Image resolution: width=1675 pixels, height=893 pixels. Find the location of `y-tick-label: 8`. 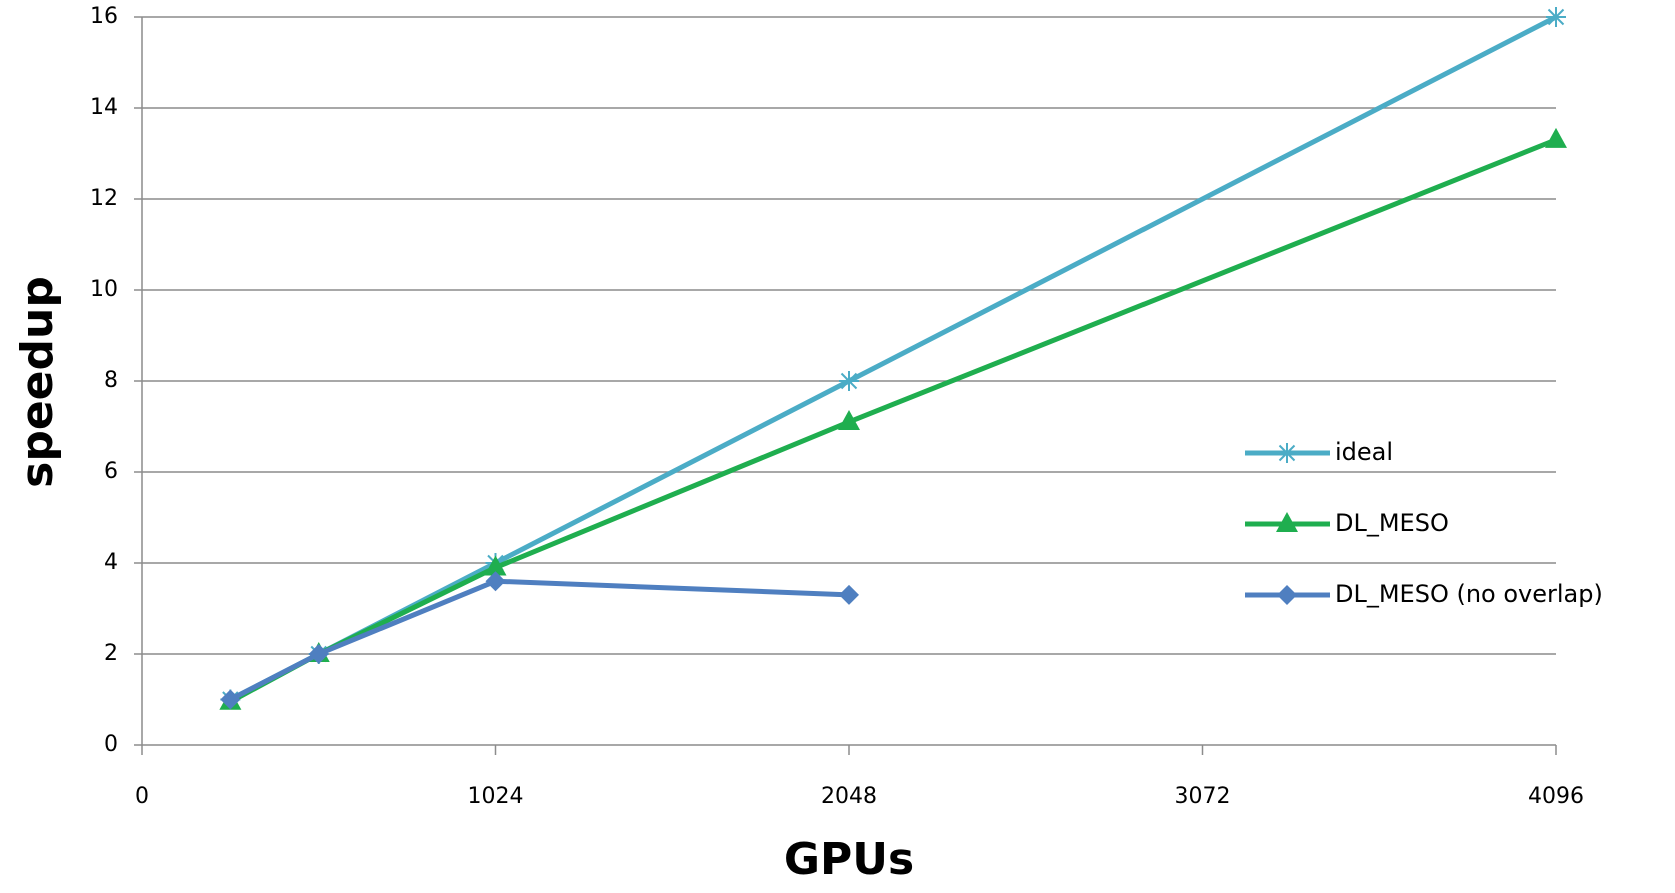

y-tick-label: 8 is located at coordinates (111, 380).